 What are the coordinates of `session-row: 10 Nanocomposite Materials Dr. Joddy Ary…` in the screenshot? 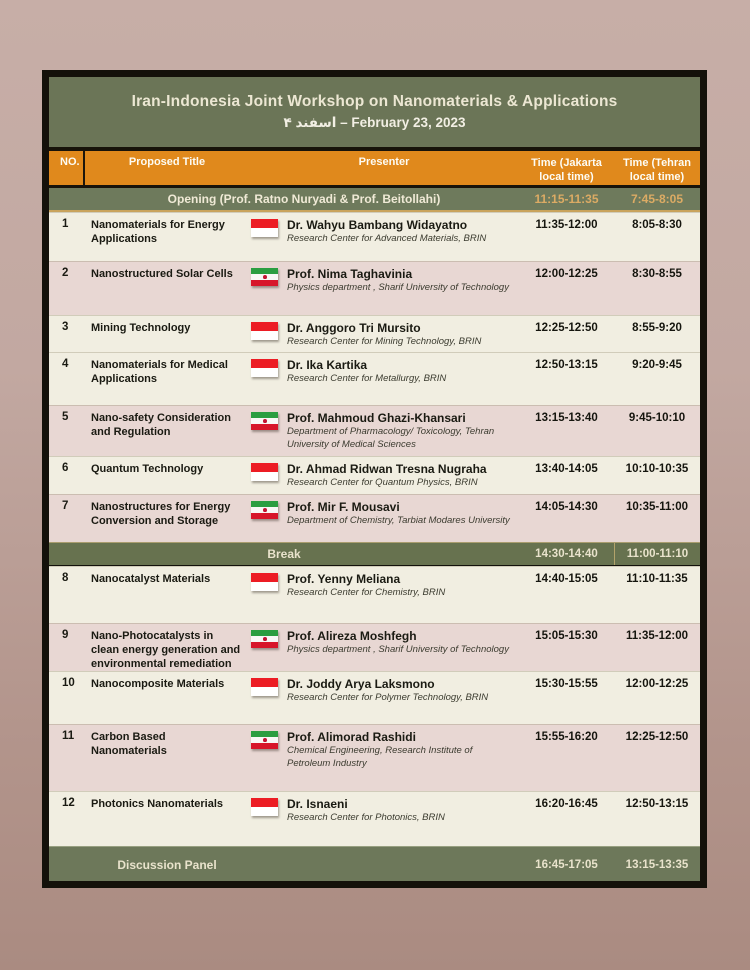 It's located at (374, 698).